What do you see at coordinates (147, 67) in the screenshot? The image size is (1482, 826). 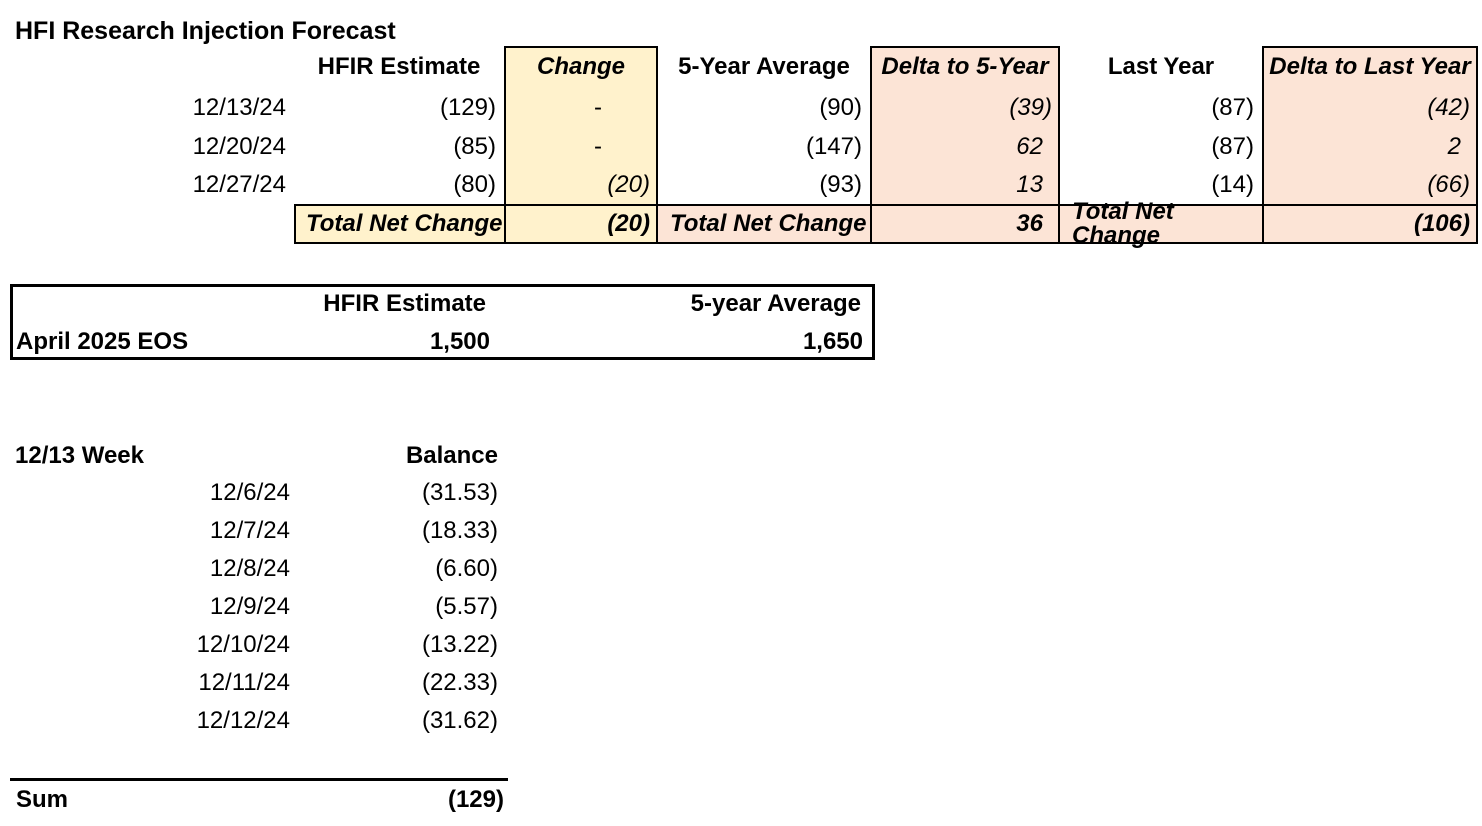 I see `corner-blank-cell` at bounding box center [147, 67].